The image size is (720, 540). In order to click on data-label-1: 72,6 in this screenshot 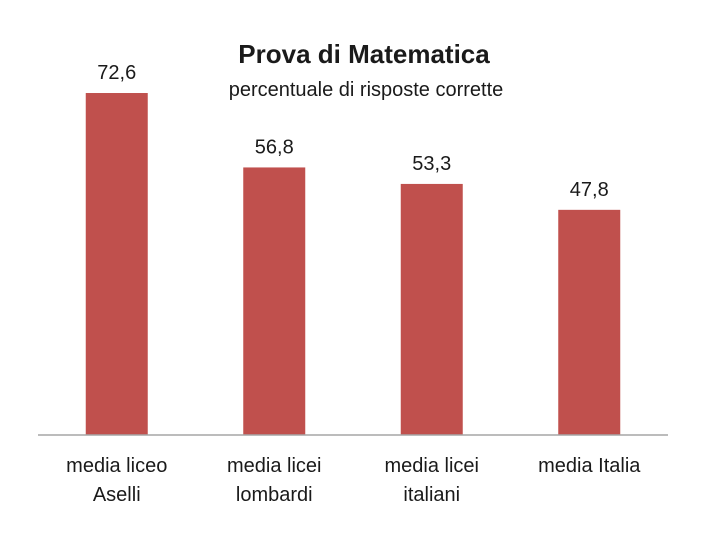, I will do `click(116, 73)`.